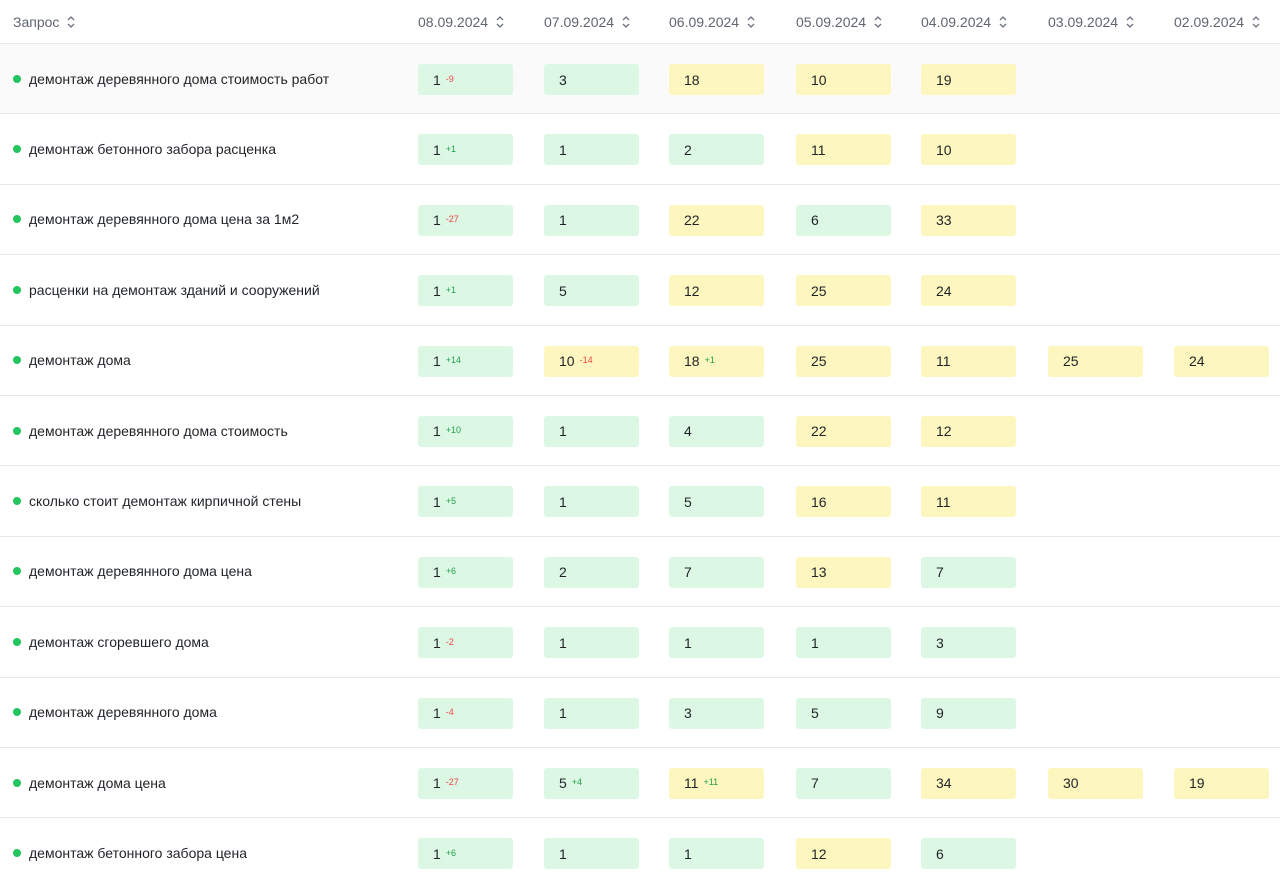 The image size is (1280, 882). What do you see at coordinates (452, 782) in the screenshot?
I see `position-delta: -27` at bounding box center [452, 782].